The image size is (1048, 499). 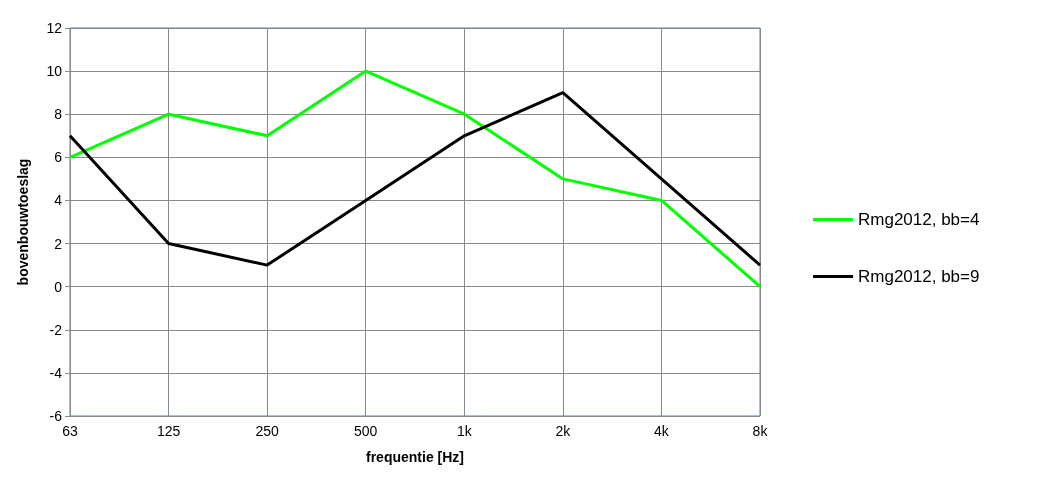 I want to click on x-tick-label: 2k, so click(x=563, y=431).